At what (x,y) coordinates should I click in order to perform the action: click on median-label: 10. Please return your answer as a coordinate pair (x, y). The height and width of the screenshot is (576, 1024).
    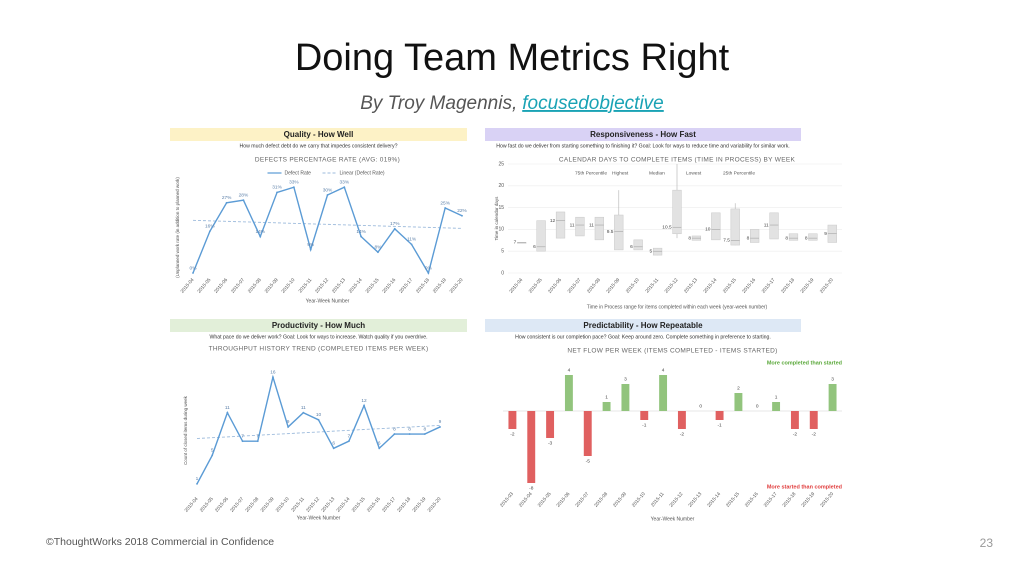
    Looking at the image, I should click on (708, 230).